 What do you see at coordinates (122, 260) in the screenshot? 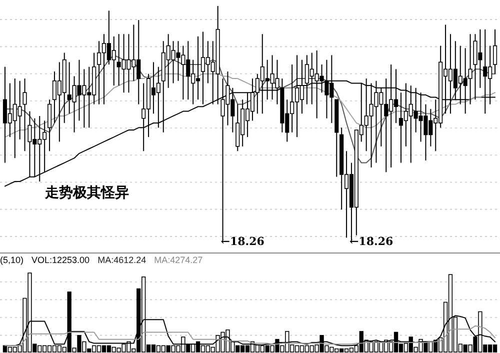
I see `text: MA:4612.24` at bounding box center [122, 260].